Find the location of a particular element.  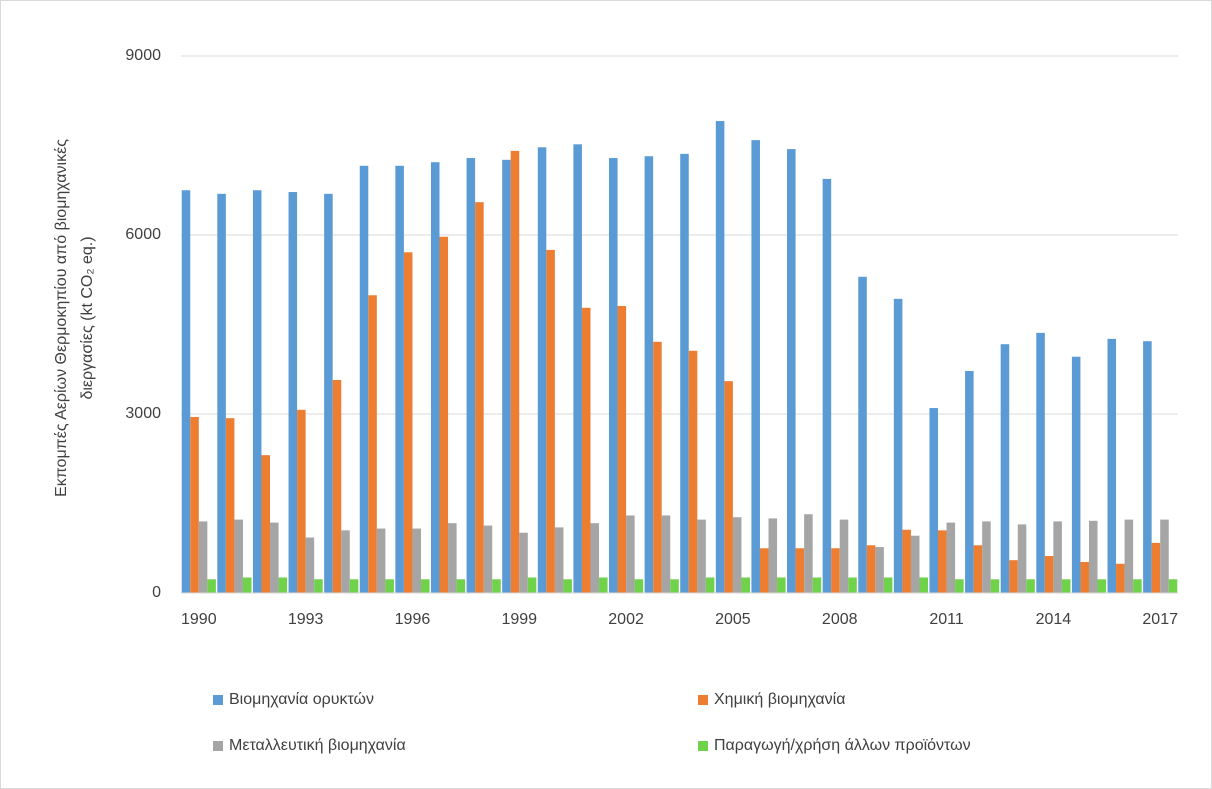

y-tick-label: 0 is located at coordinates (156, 592).